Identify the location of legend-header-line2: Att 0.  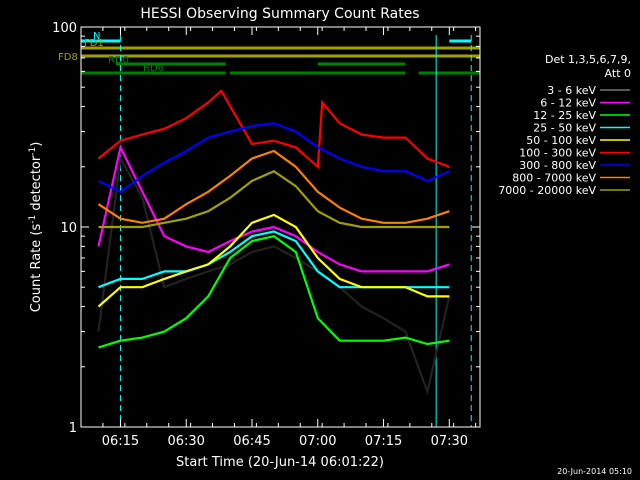
(618, 73).